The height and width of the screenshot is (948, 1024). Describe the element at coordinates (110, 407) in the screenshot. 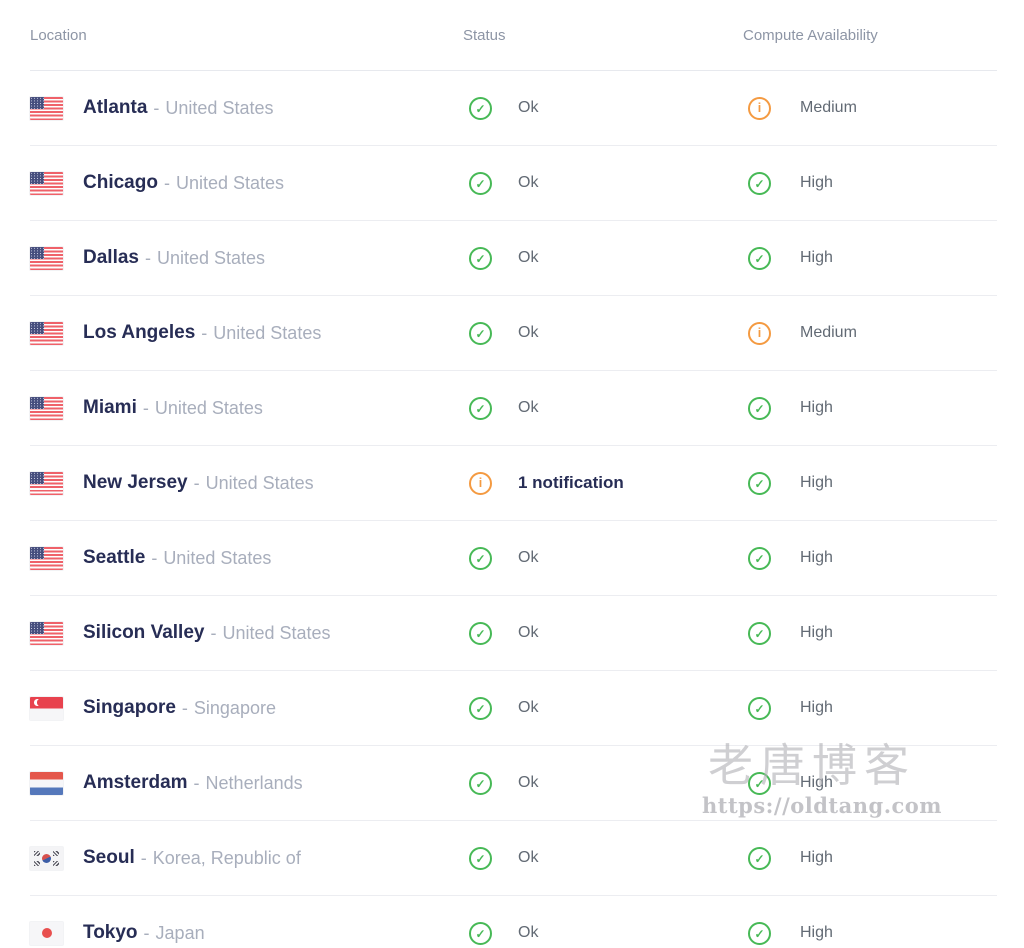

I see `city-name: Miami` at that location.